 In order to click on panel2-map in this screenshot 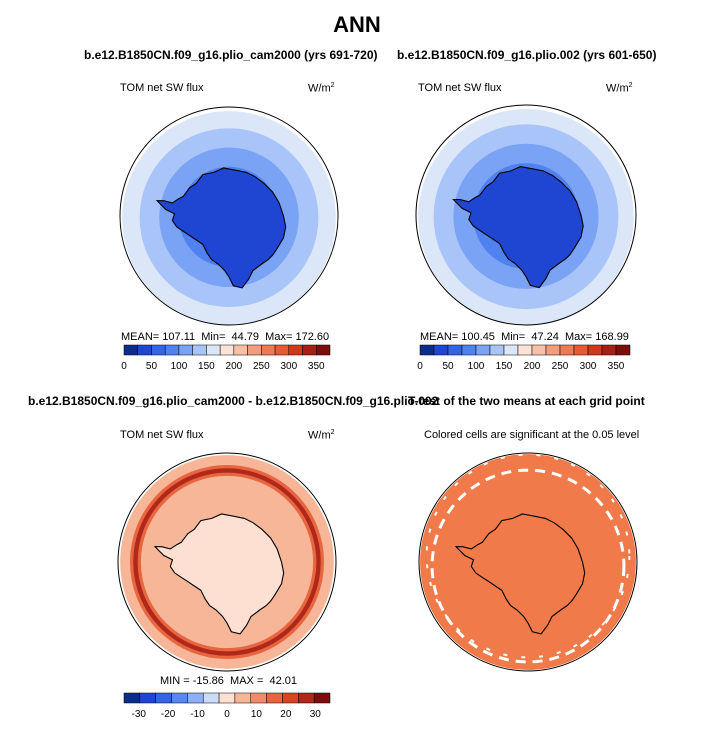, I will do `click(526, 215)`.